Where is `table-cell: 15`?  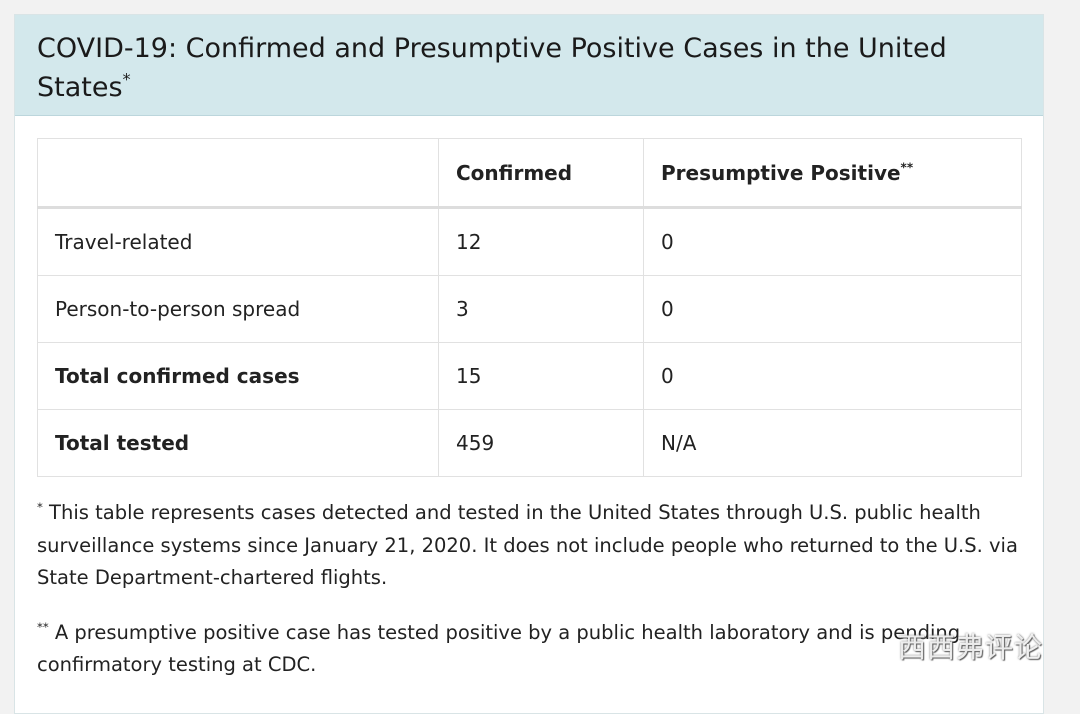 table-cell: 15 is located at coordinates (541, 376).